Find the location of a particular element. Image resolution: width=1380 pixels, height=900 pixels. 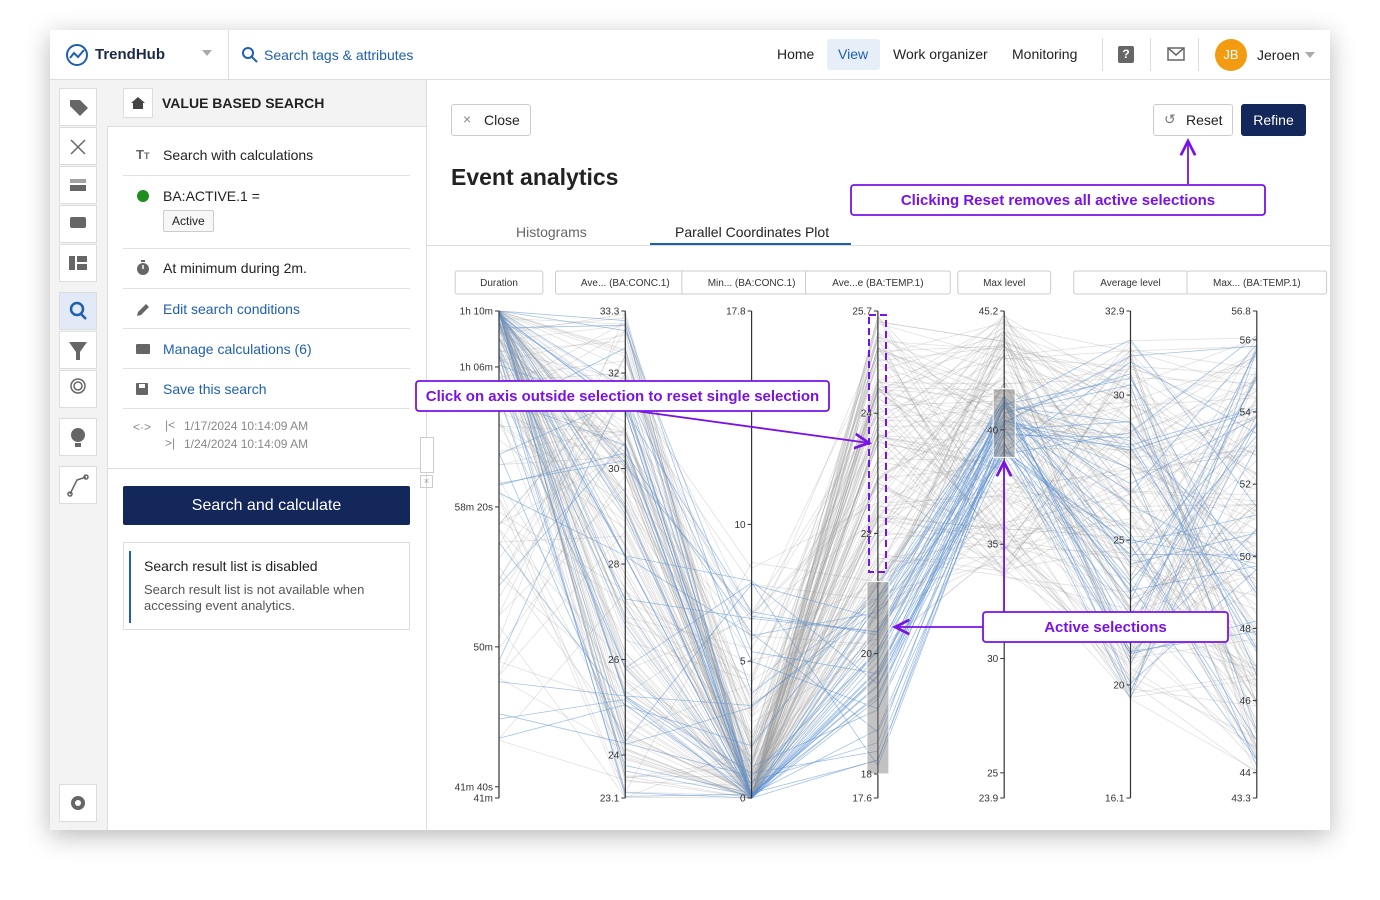

mail-button is located at coordinates (1176, 54).